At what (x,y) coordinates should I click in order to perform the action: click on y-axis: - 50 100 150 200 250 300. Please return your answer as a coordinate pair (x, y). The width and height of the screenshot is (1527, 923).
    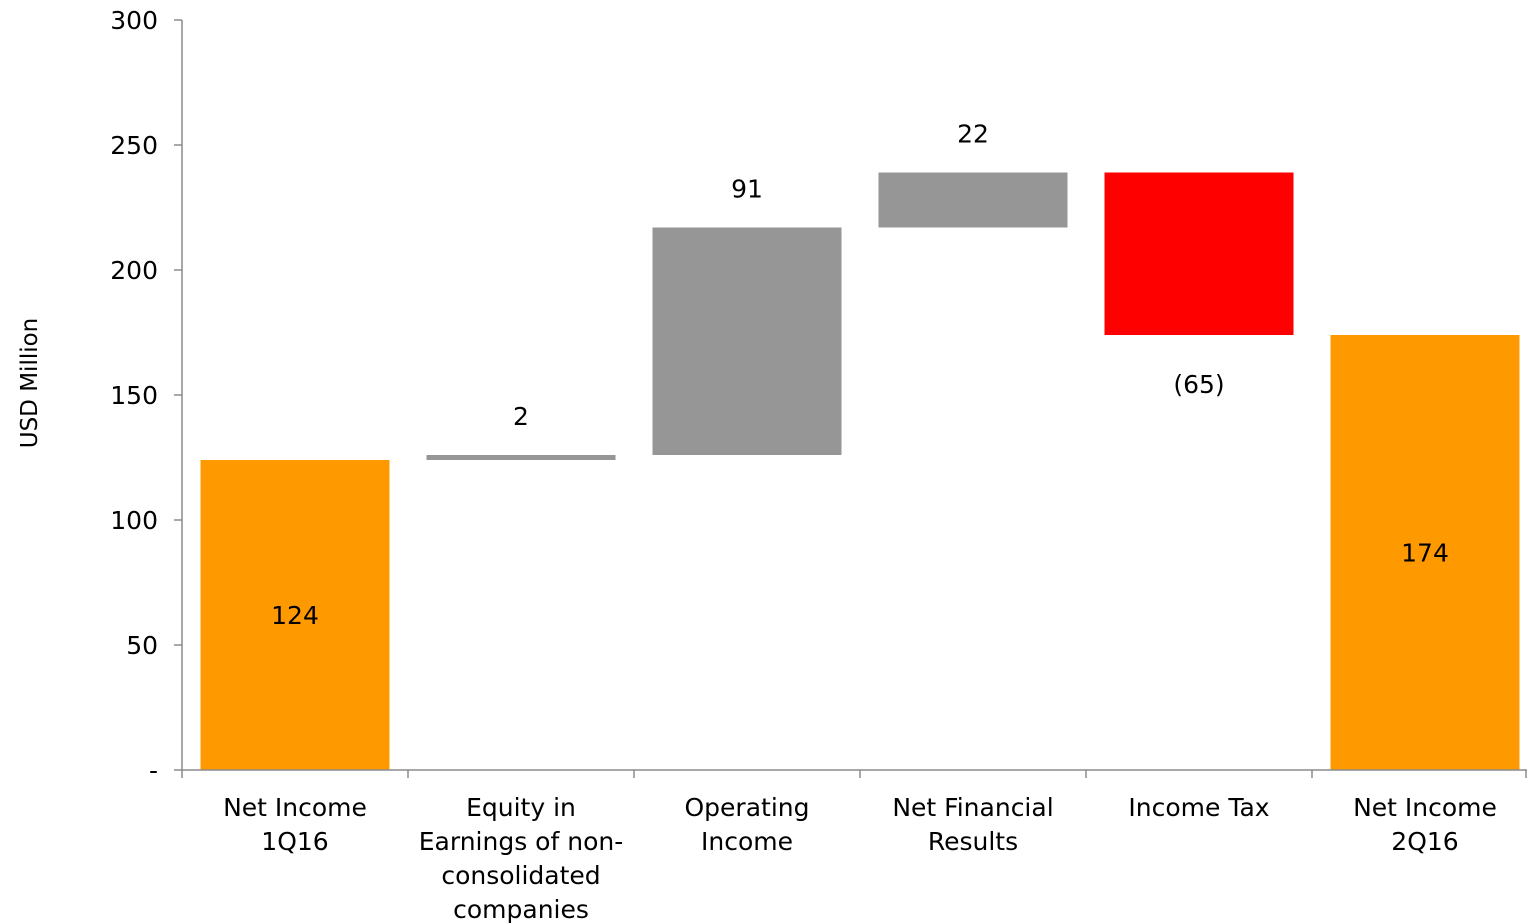
    Looking at the image, I should click on (146, 395).